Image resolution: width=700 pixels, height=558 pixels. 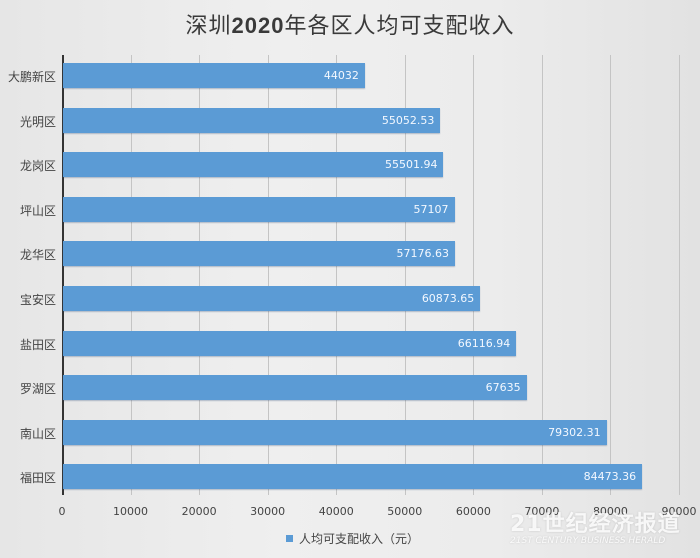 I want to click on bar-value-label: 84473.36, so click(x=610, y=477).